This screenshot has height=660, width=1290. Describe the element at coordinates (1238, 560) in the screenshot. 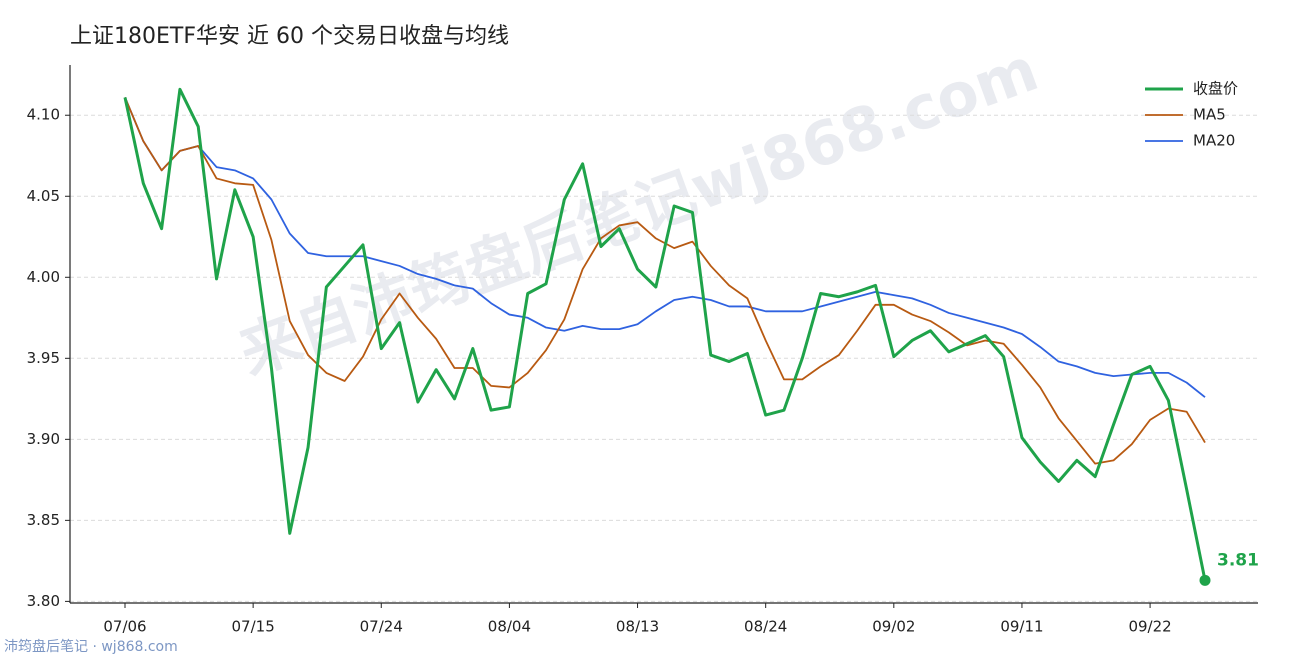

I see `value-label: 3.81` at that location.